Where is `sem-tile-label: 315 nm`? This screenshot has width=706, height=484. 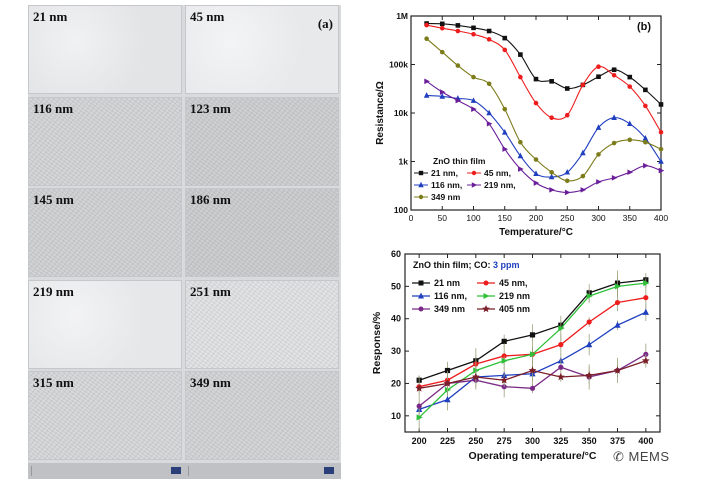 sem-tile-label: 315 nm is located at coordinates (53, 382).